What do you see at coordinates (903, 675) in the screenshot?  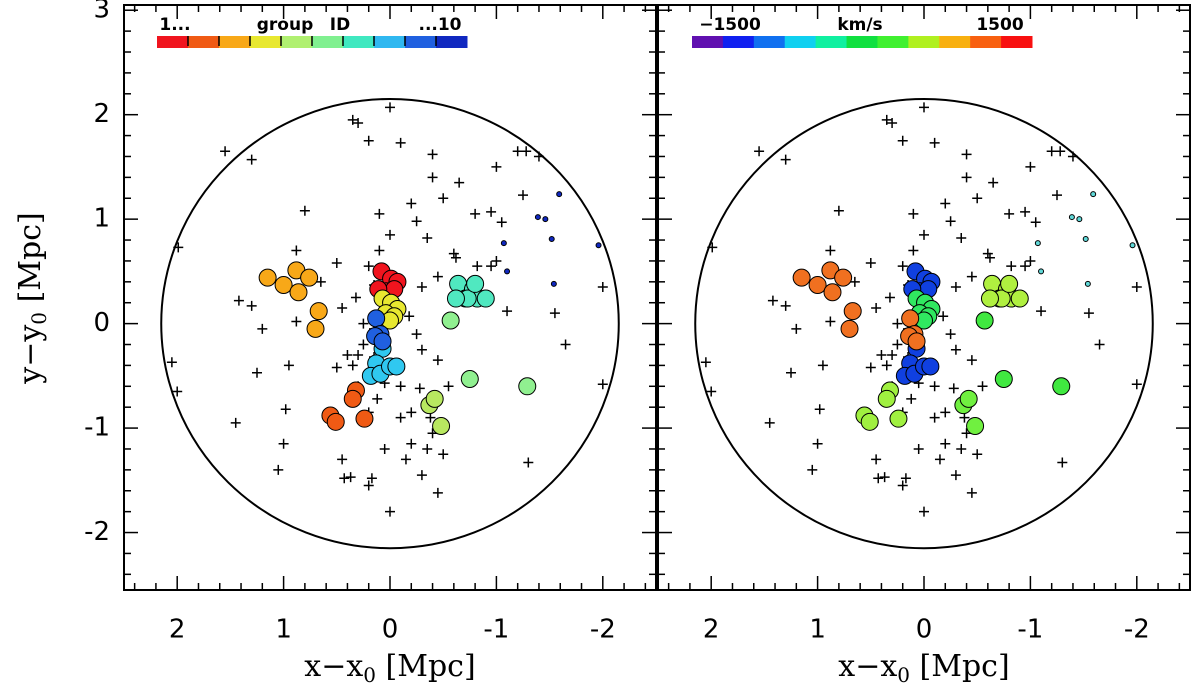 I see `x-axis-label-sub: 0` at bounding box center [903, 675].